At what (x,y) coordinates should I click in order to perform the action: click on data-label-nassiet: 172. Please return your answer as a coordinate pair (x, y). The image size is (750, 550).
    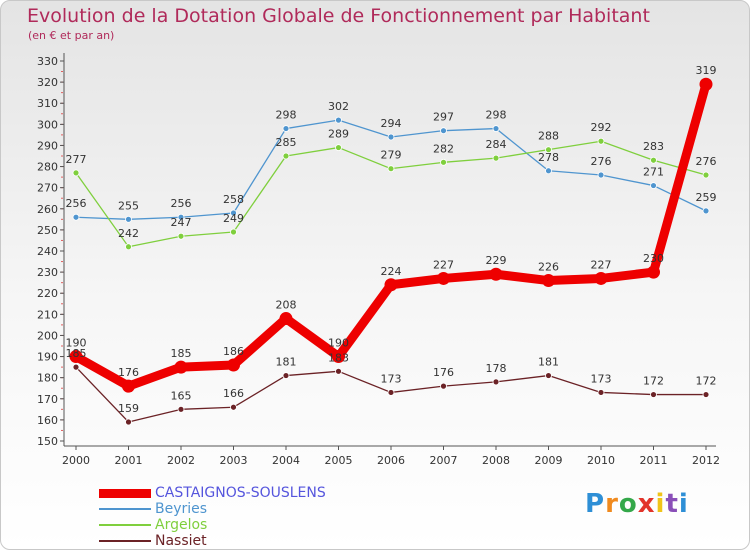
    Looking at the image, I should click on (653, 381).